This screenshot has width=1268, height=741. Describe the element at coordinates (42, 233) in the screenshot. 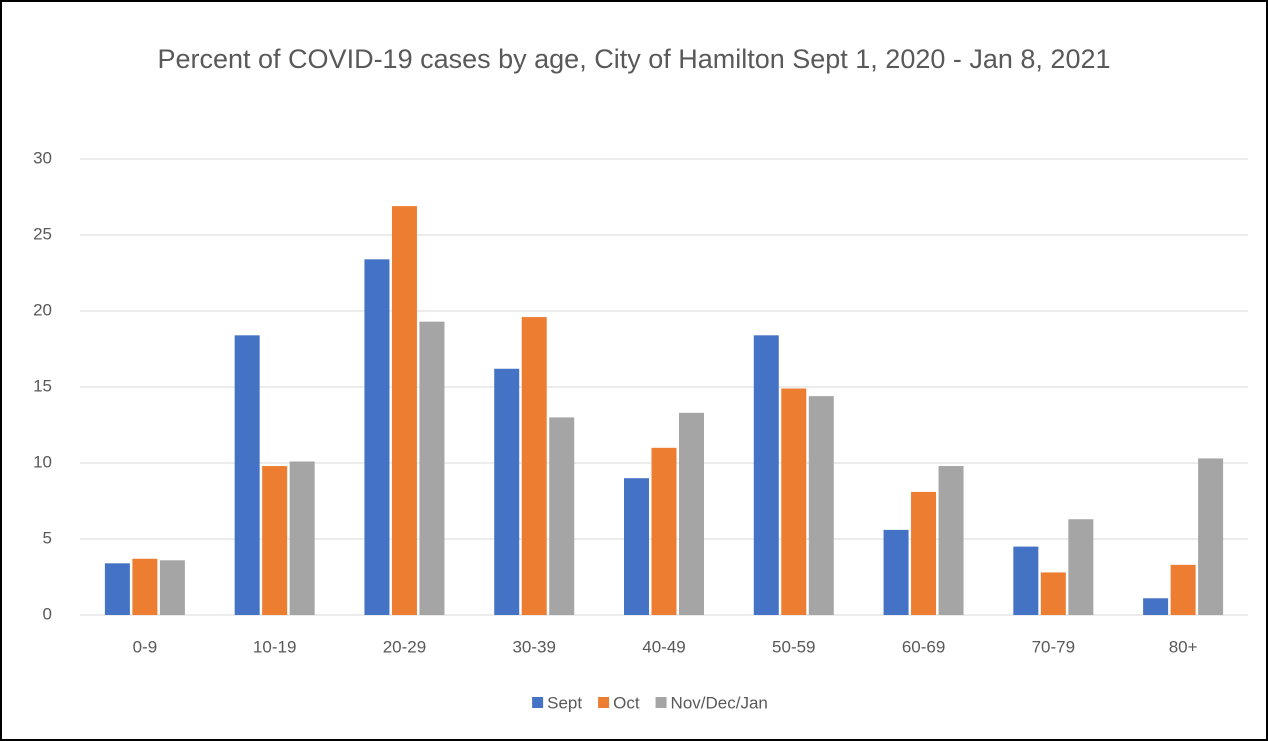

I see `y-tick-label: 25` at that location.